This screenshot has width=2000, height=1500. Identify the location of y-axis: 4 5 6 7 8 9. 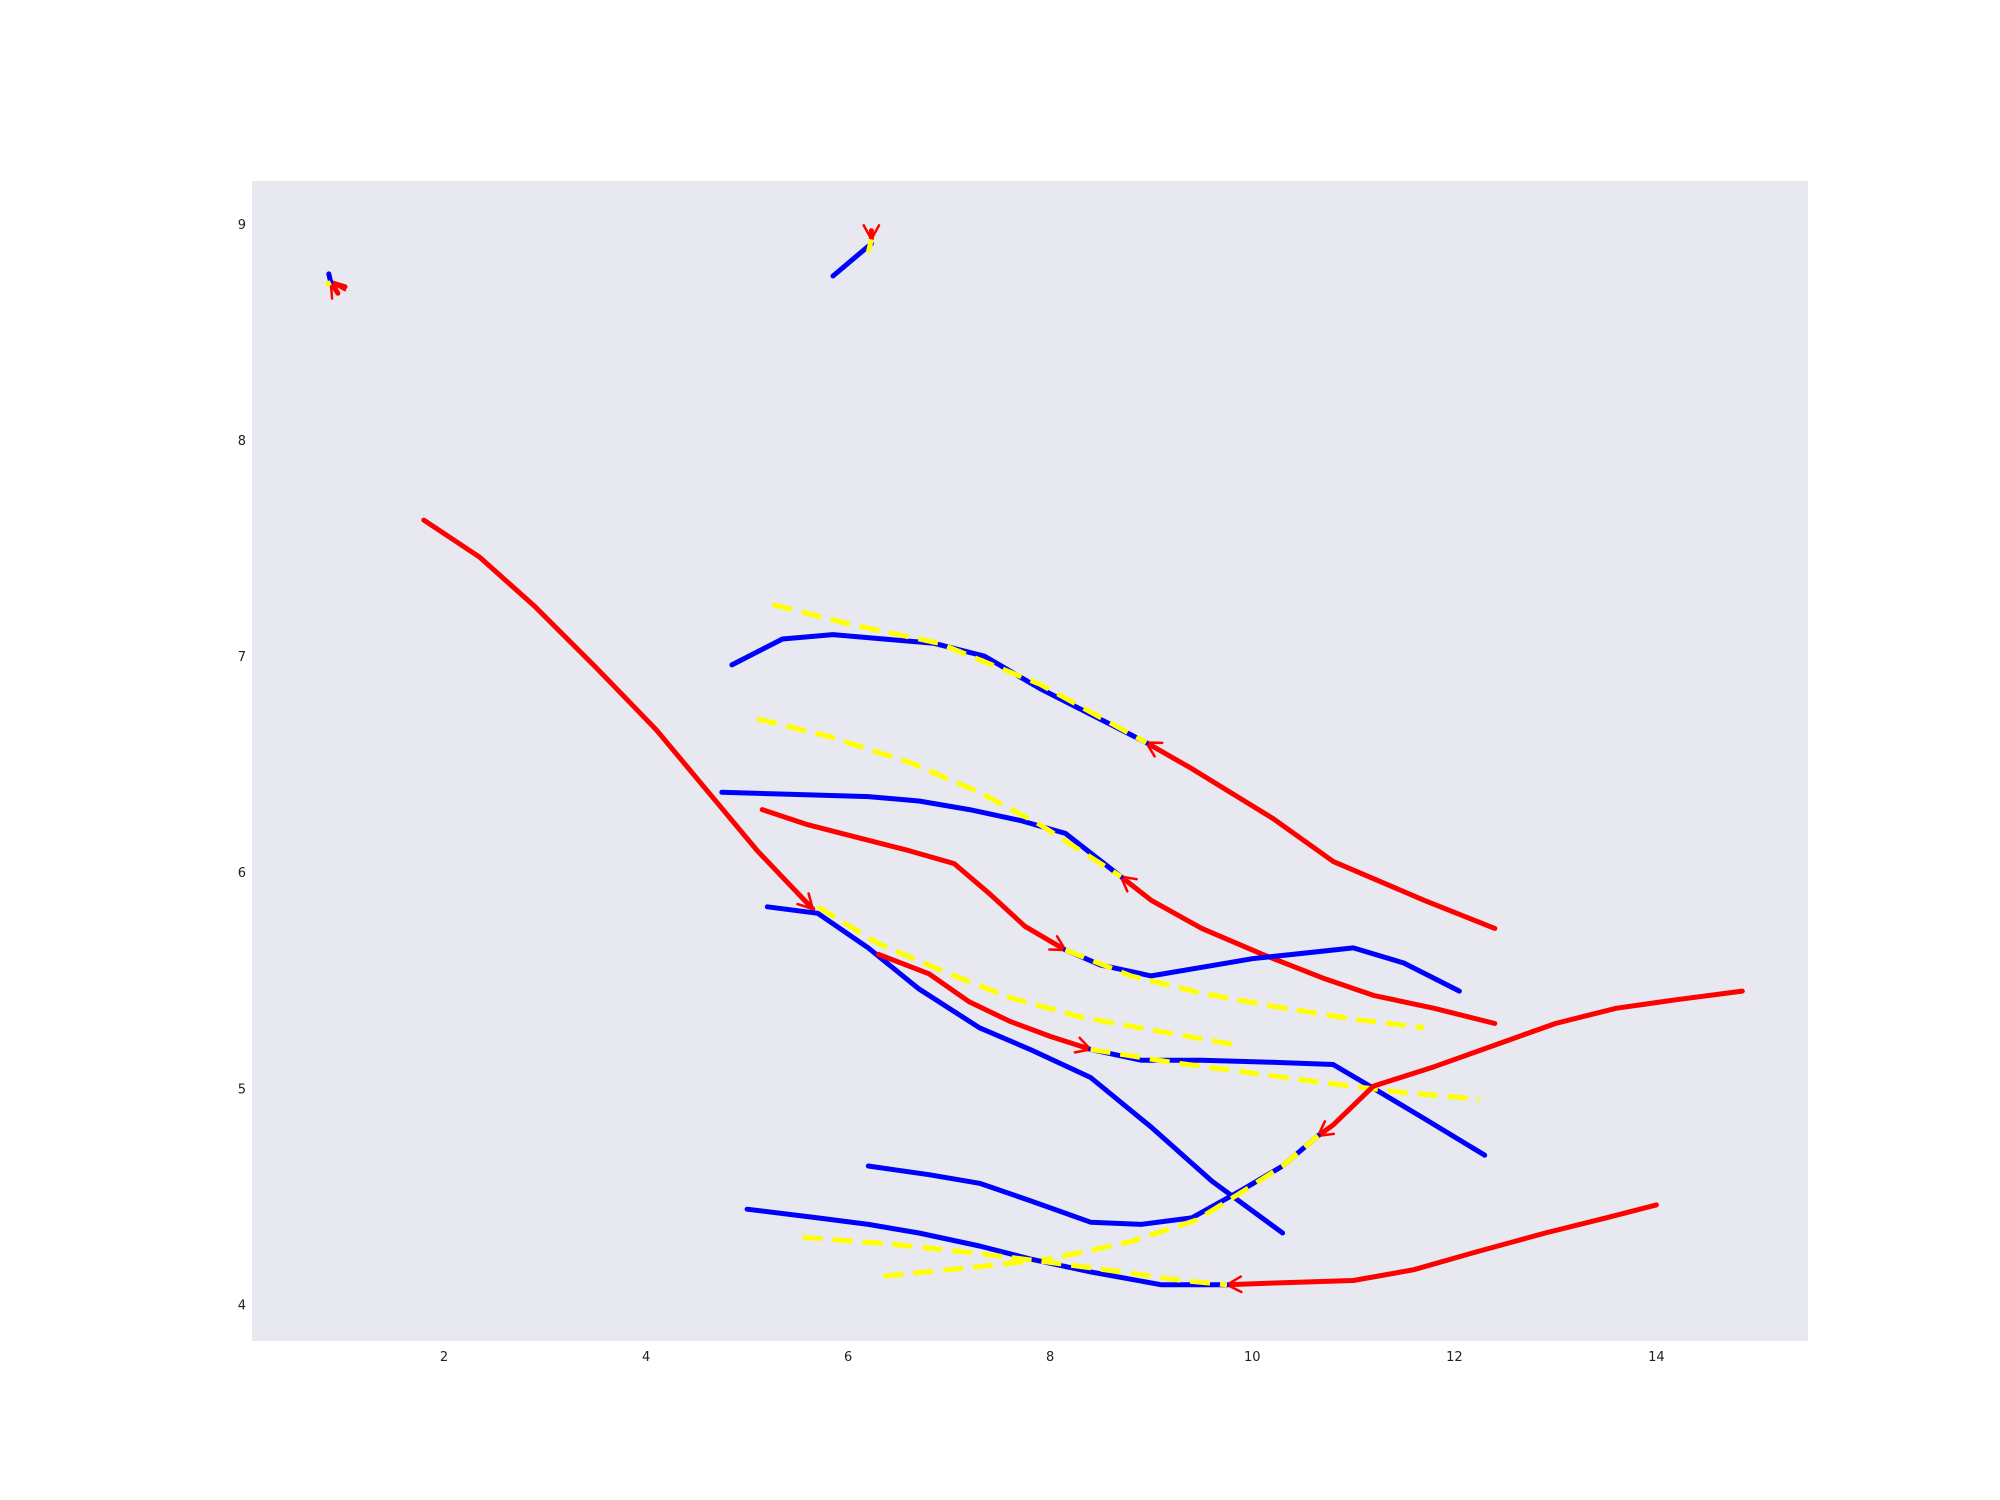
(242, 765).